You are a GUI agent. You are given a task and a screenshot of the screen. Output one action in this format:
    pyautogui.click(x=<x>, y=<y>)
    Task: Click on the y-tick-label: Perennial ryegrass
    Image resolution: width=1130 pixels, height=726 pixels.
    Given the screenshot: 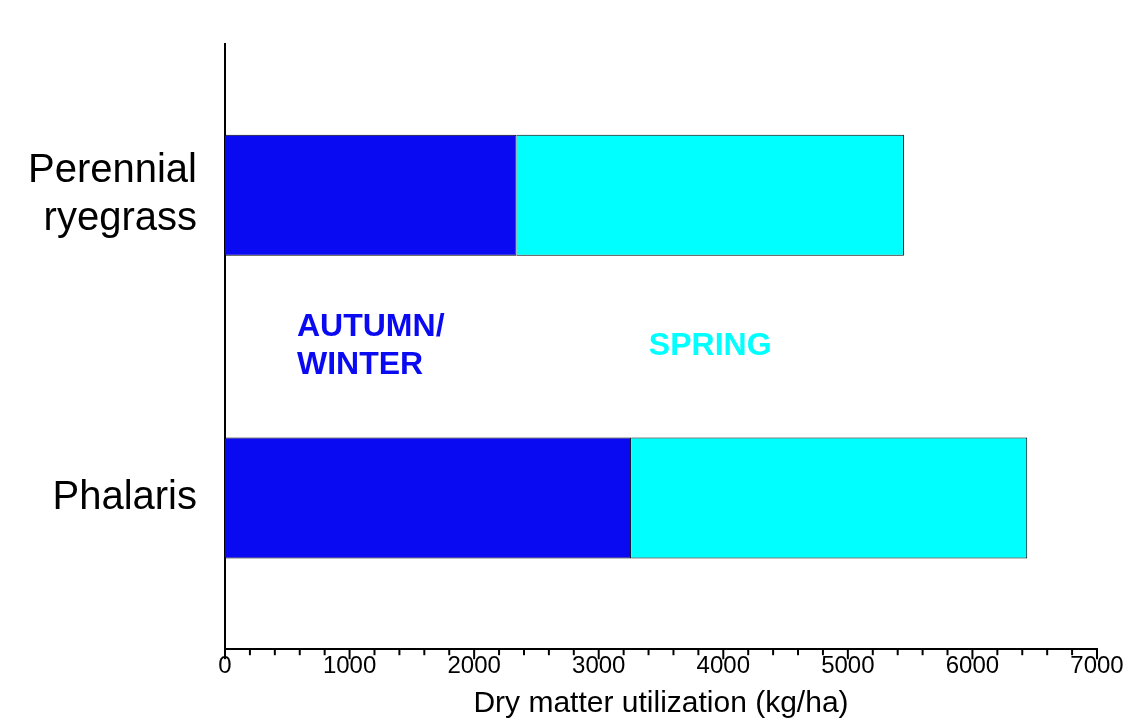 What is the action you would take?
    pyautogui.click(x=112, y=192)
    